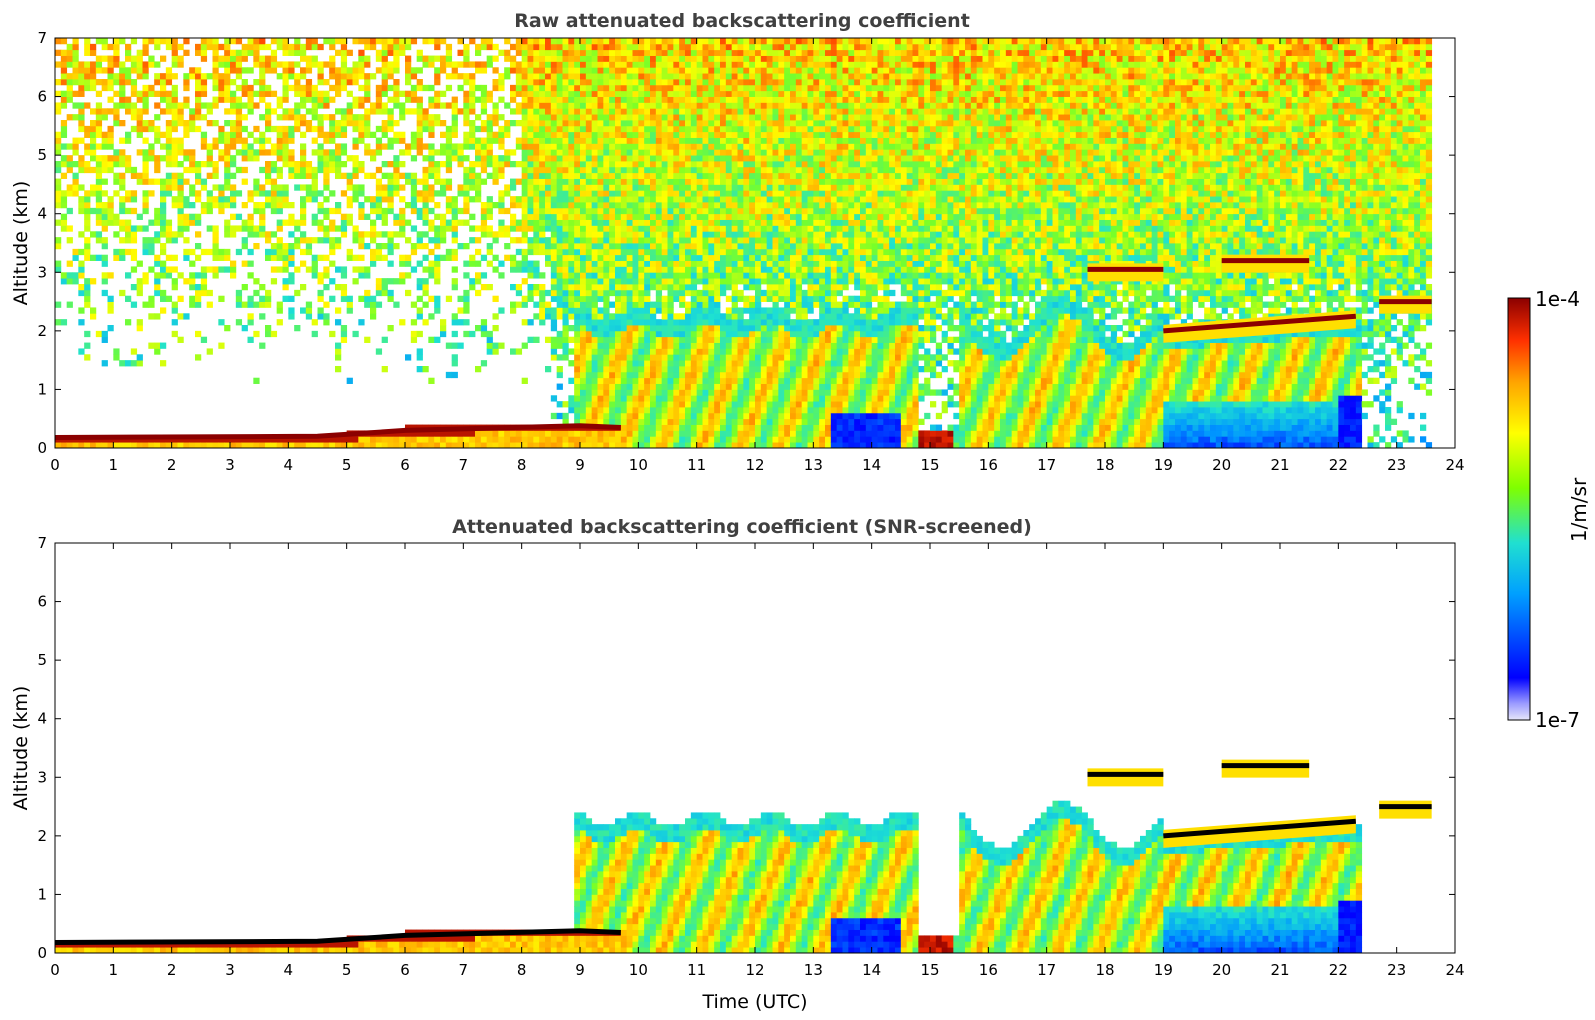  What do you see at coordinates (1557, 299) in the screenshot?
I see `colorbar-max-label: 1e-4` at bounding box center [1557, 299].